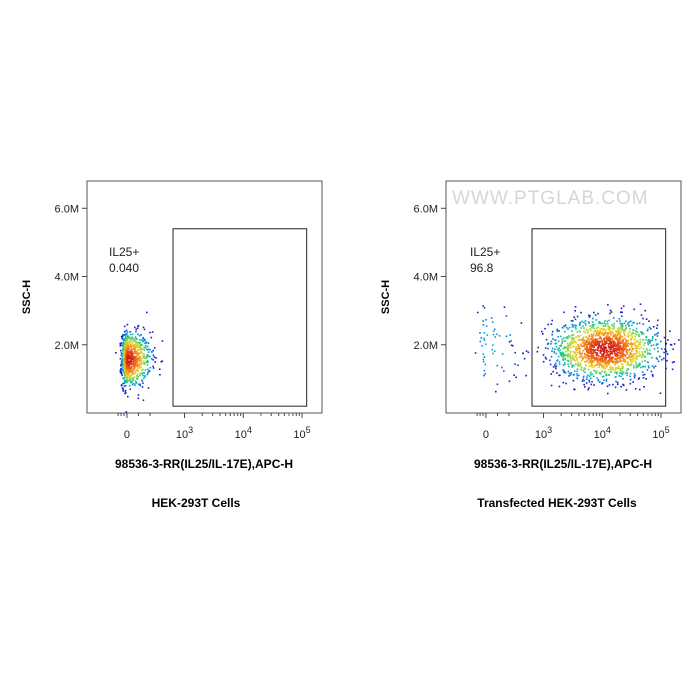  I want to click on gate-label: IL25+, so click(485, 252).